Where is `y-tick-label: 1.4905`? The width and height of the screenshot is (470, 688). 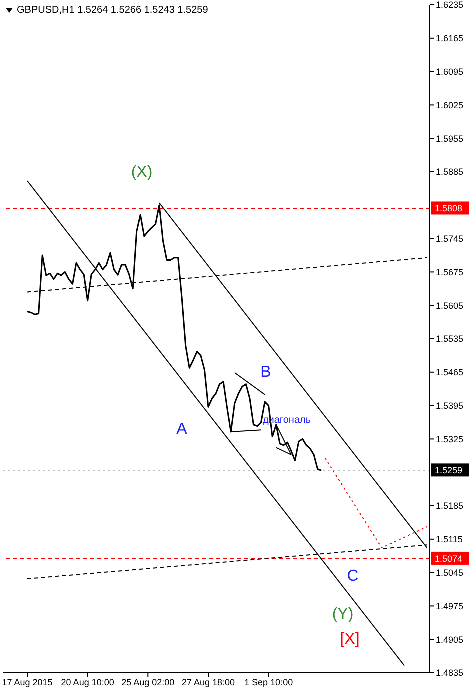
y-tick-label: 1.4905 is located at coordinates (450, 639).